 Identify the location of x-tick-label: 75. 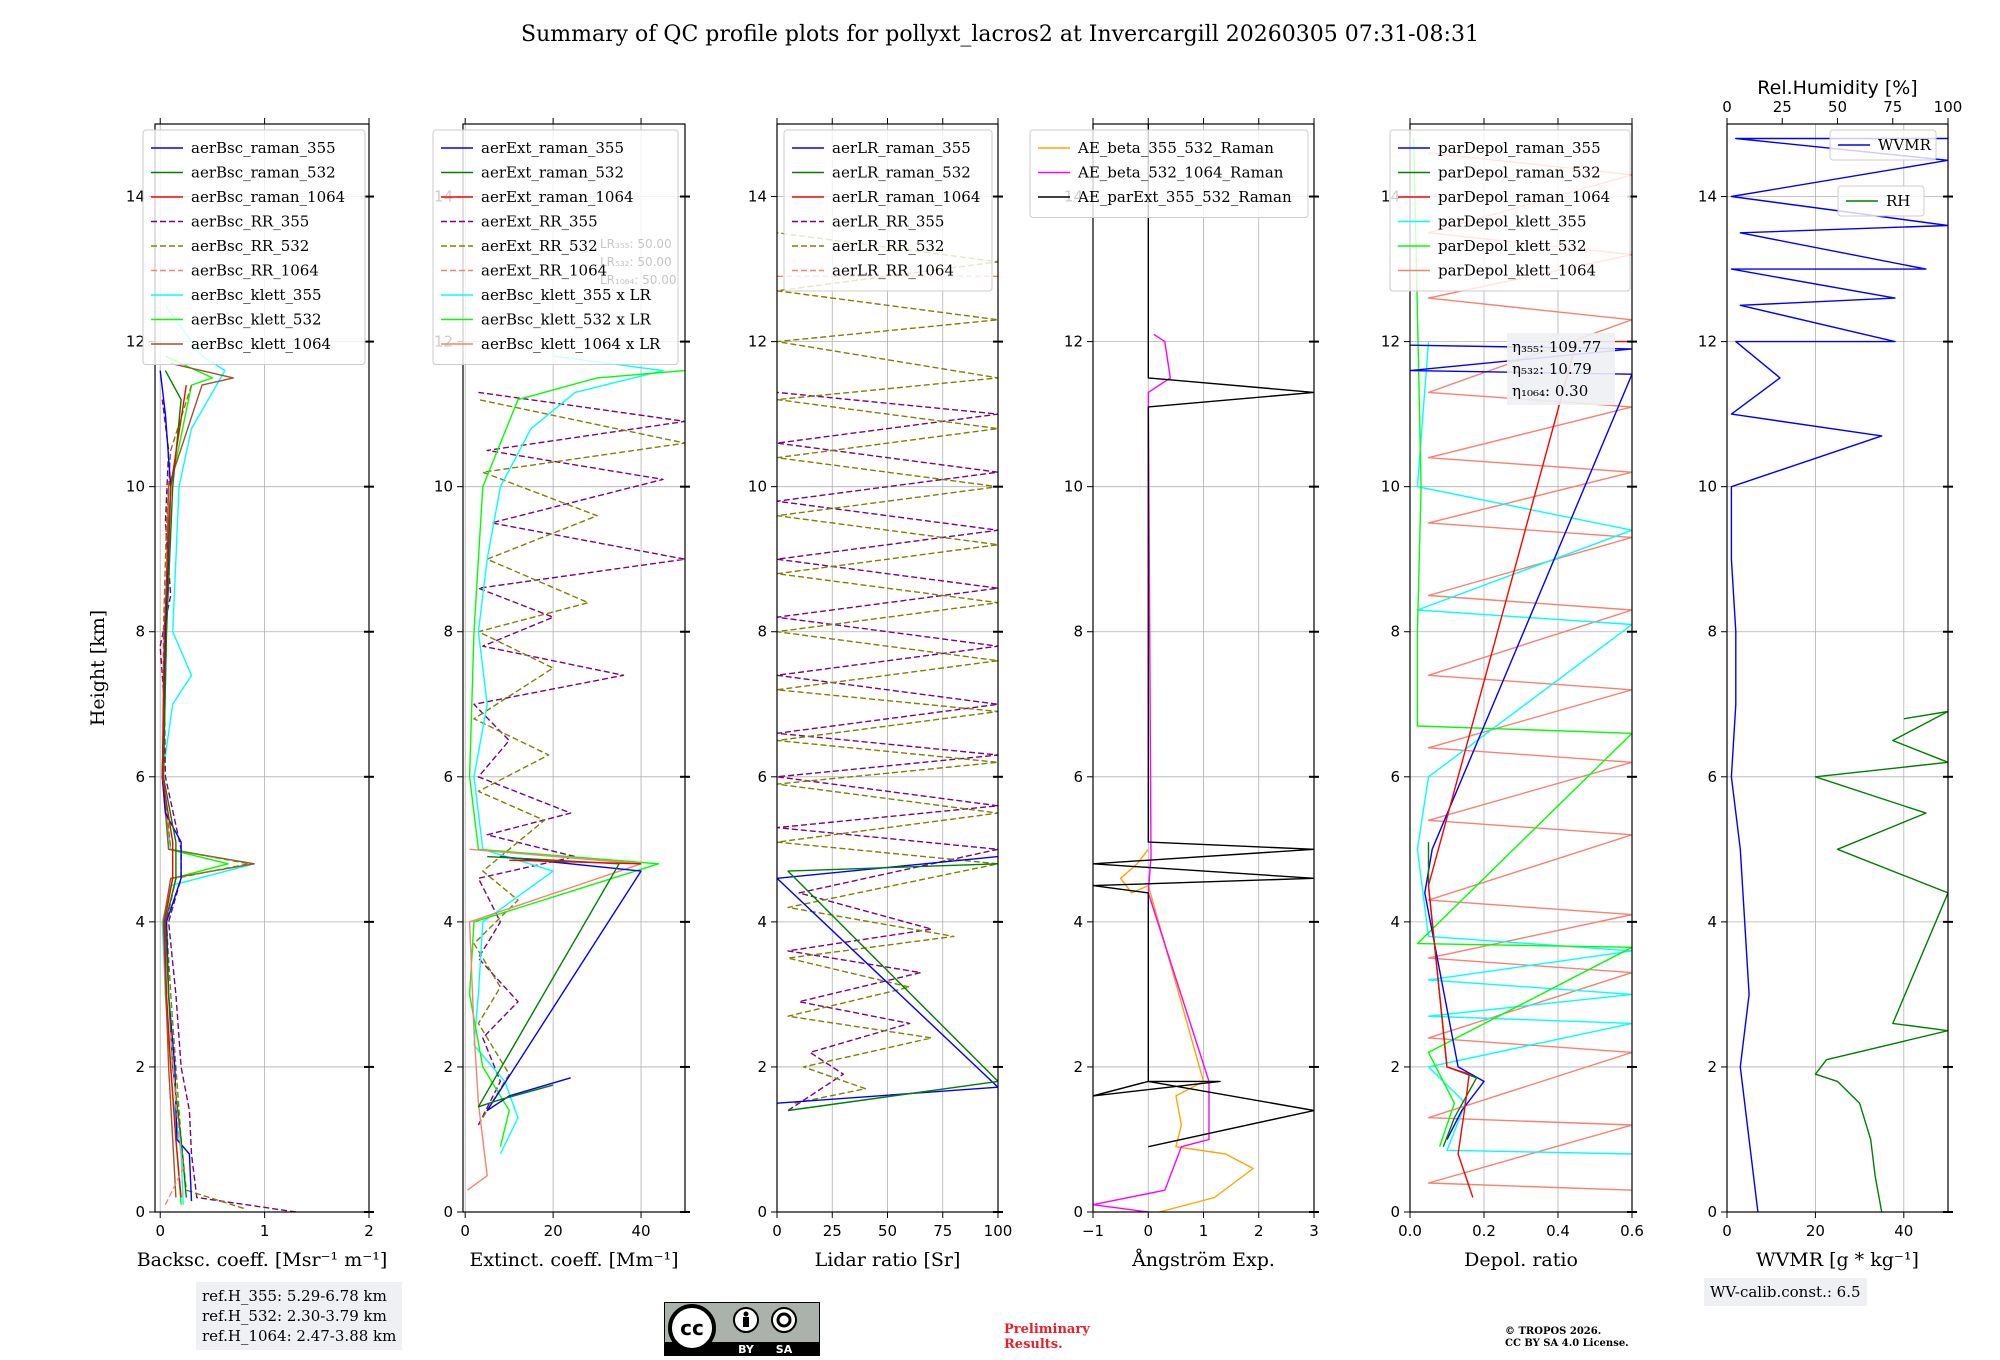
(942, 1231).